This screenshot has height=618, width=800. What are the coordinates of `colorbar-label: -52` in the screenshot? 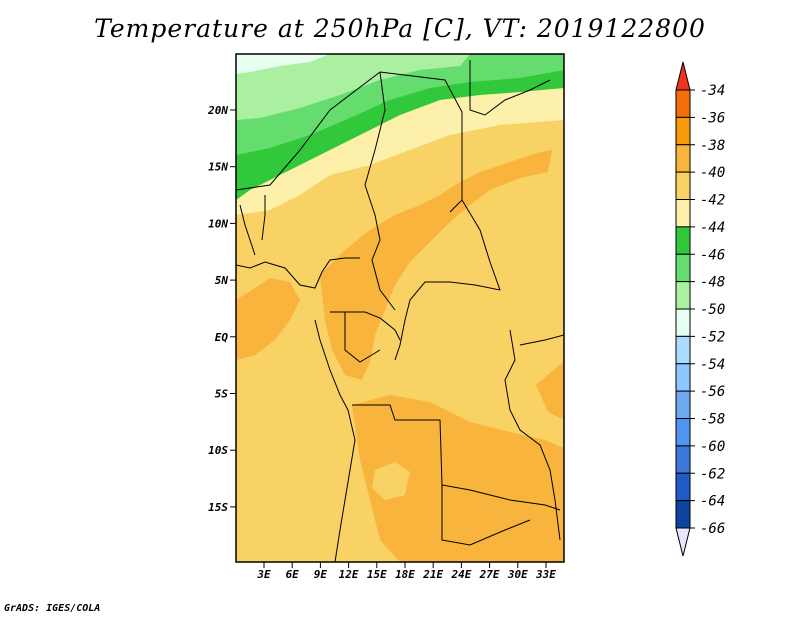 It's located at (712, 337).